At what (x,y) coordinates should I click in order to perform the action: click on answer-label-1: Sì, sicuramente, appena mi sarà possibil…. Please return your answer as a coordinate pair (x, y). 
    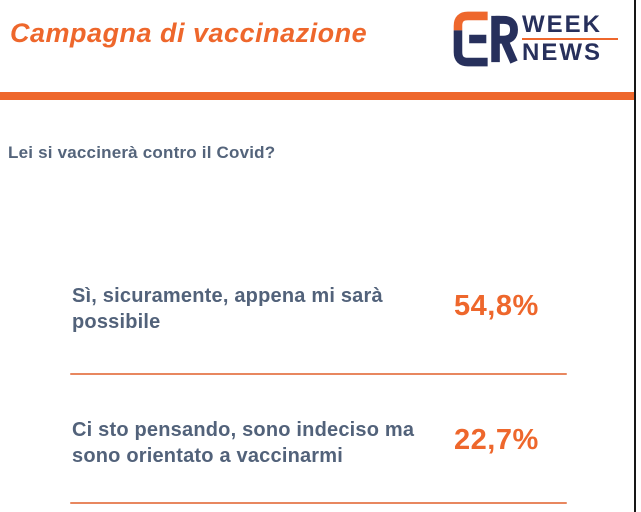
    Looking at the image, I should click on (227, 309).